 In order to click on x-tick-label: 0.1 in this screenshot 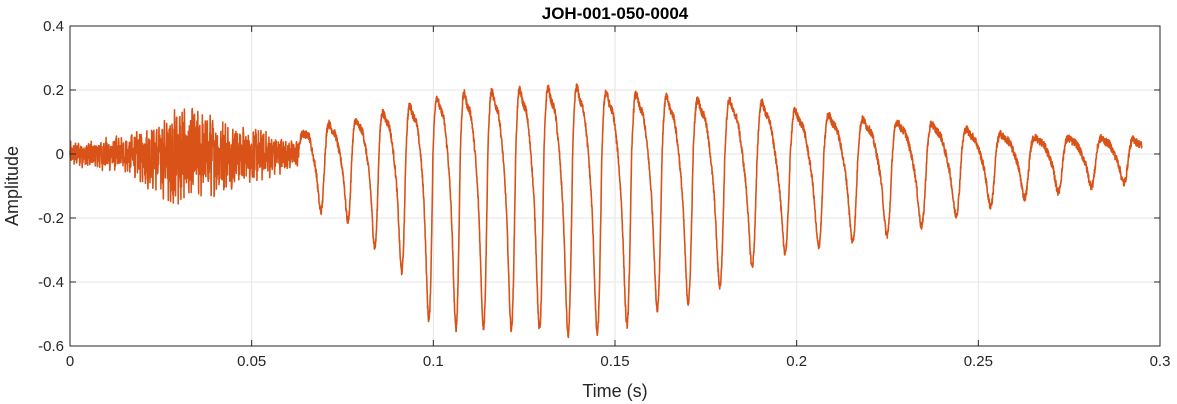, I will do `click(433, 361)`.